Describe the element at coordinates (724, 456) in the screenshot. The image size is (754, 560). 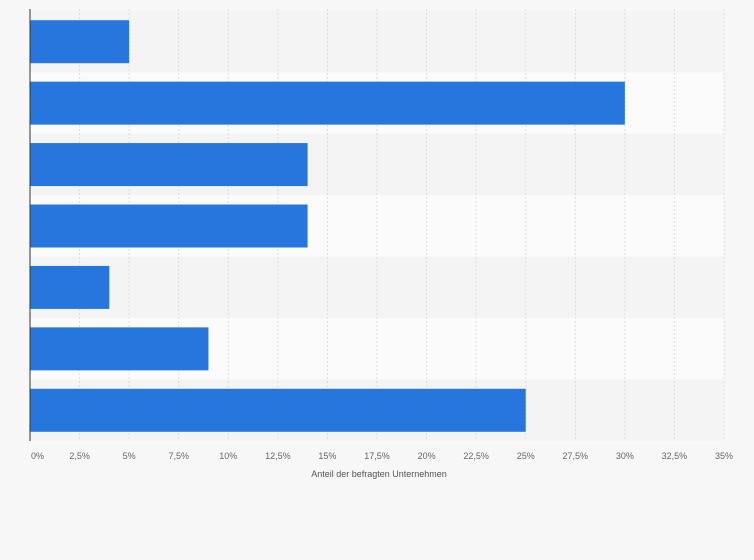
I see `x-tick-label: 35%` at that location.